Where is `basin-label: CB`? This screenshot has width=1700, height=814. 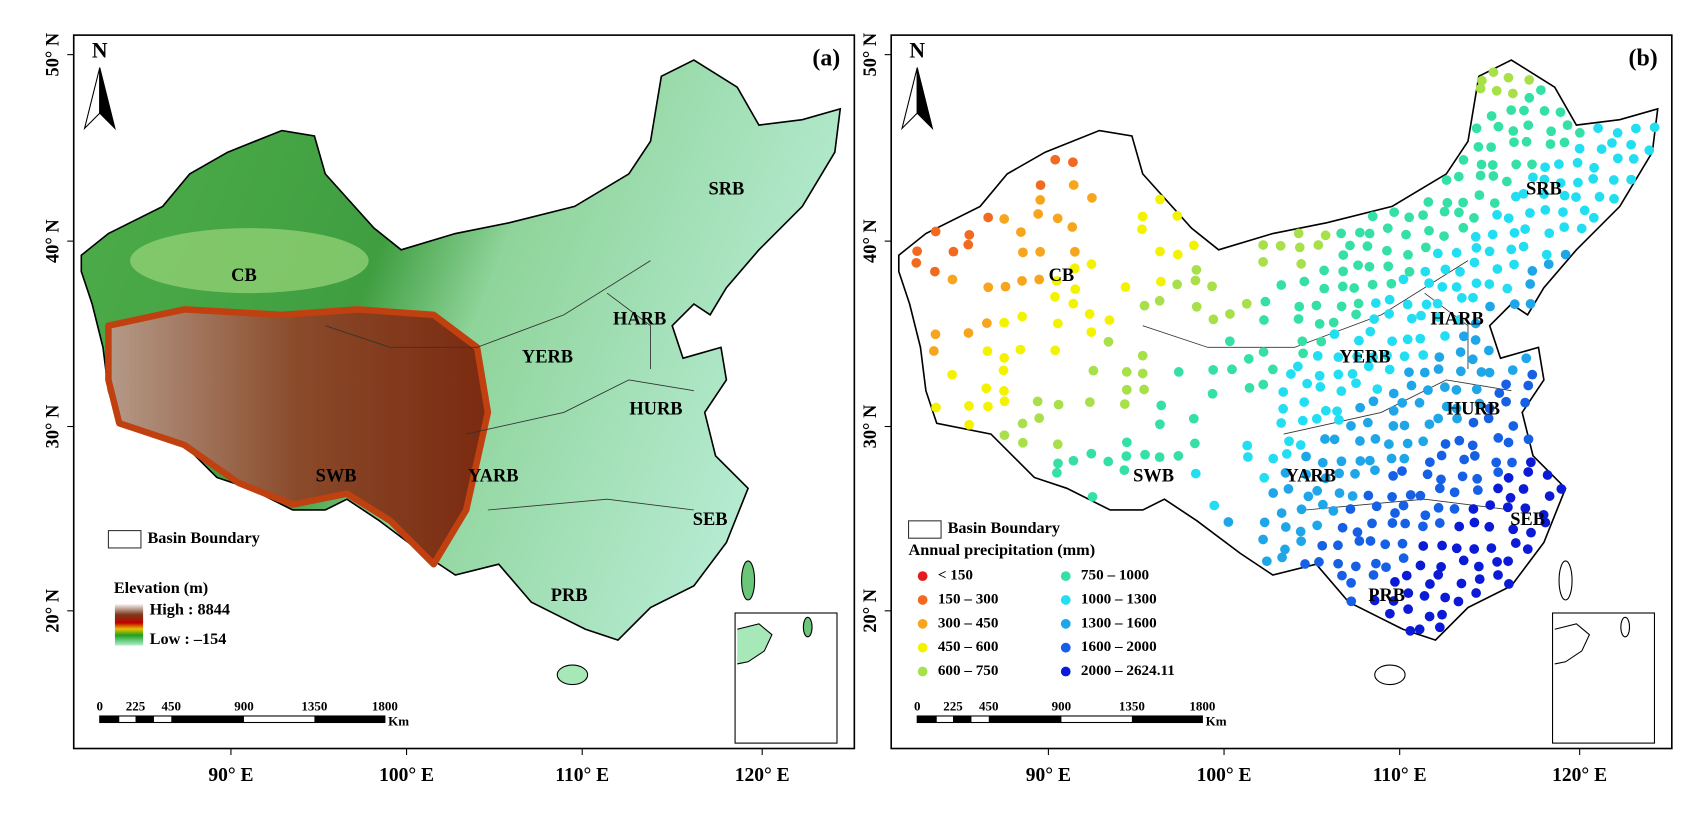 basin-label: CB is located at coordinates (244, 275).